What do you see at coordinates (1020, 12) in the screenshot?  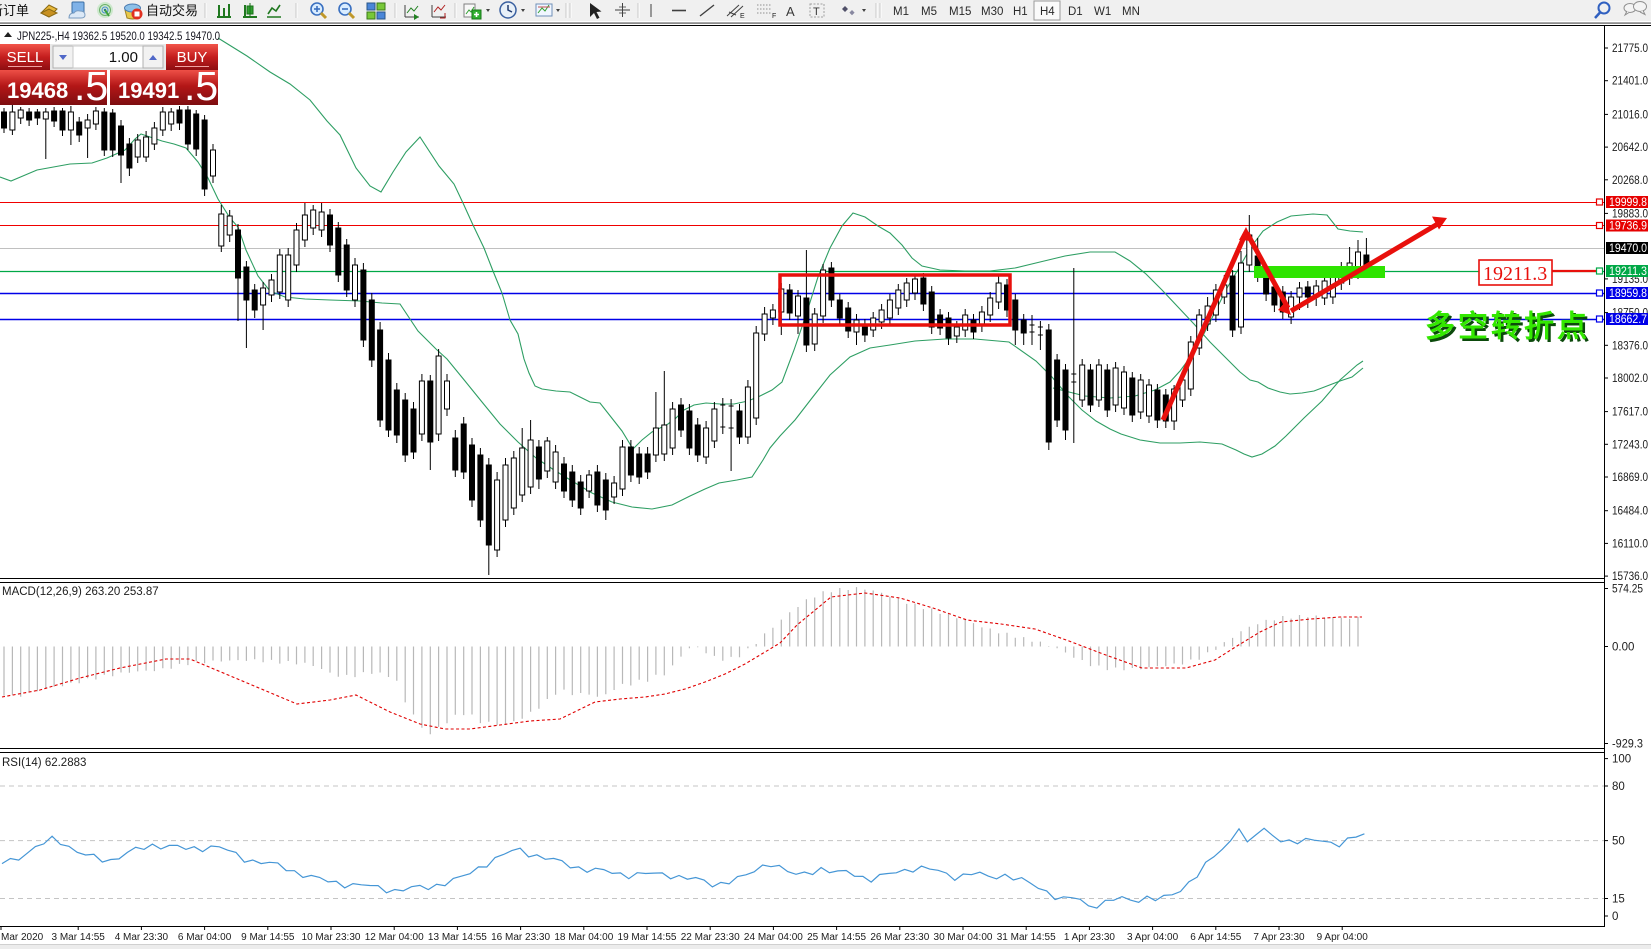 I see `svg-text: H1` at bounding box center [1020, 12].